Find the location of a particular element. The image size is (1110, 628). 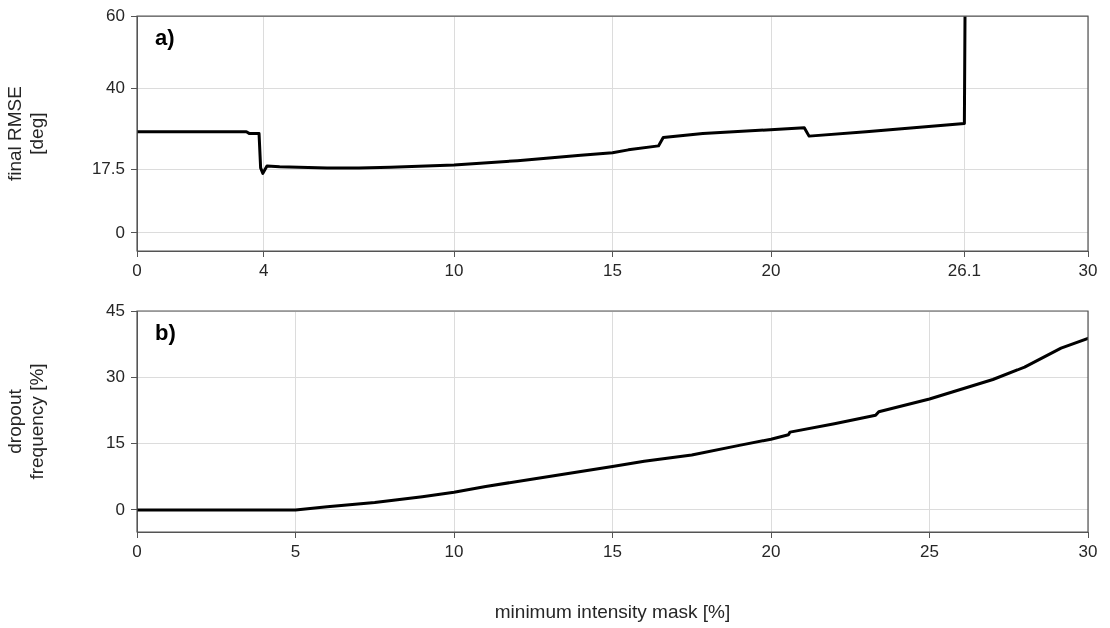

x-tick-label: 25 is located at coordinates (929, 551).